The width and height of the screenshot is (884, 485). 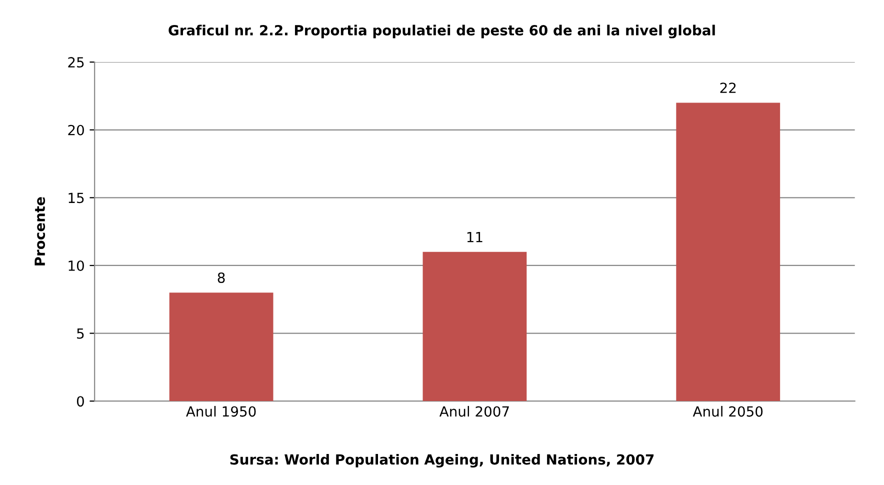 I want to click on y-tick-label: 15, so click(x=76, y=198).